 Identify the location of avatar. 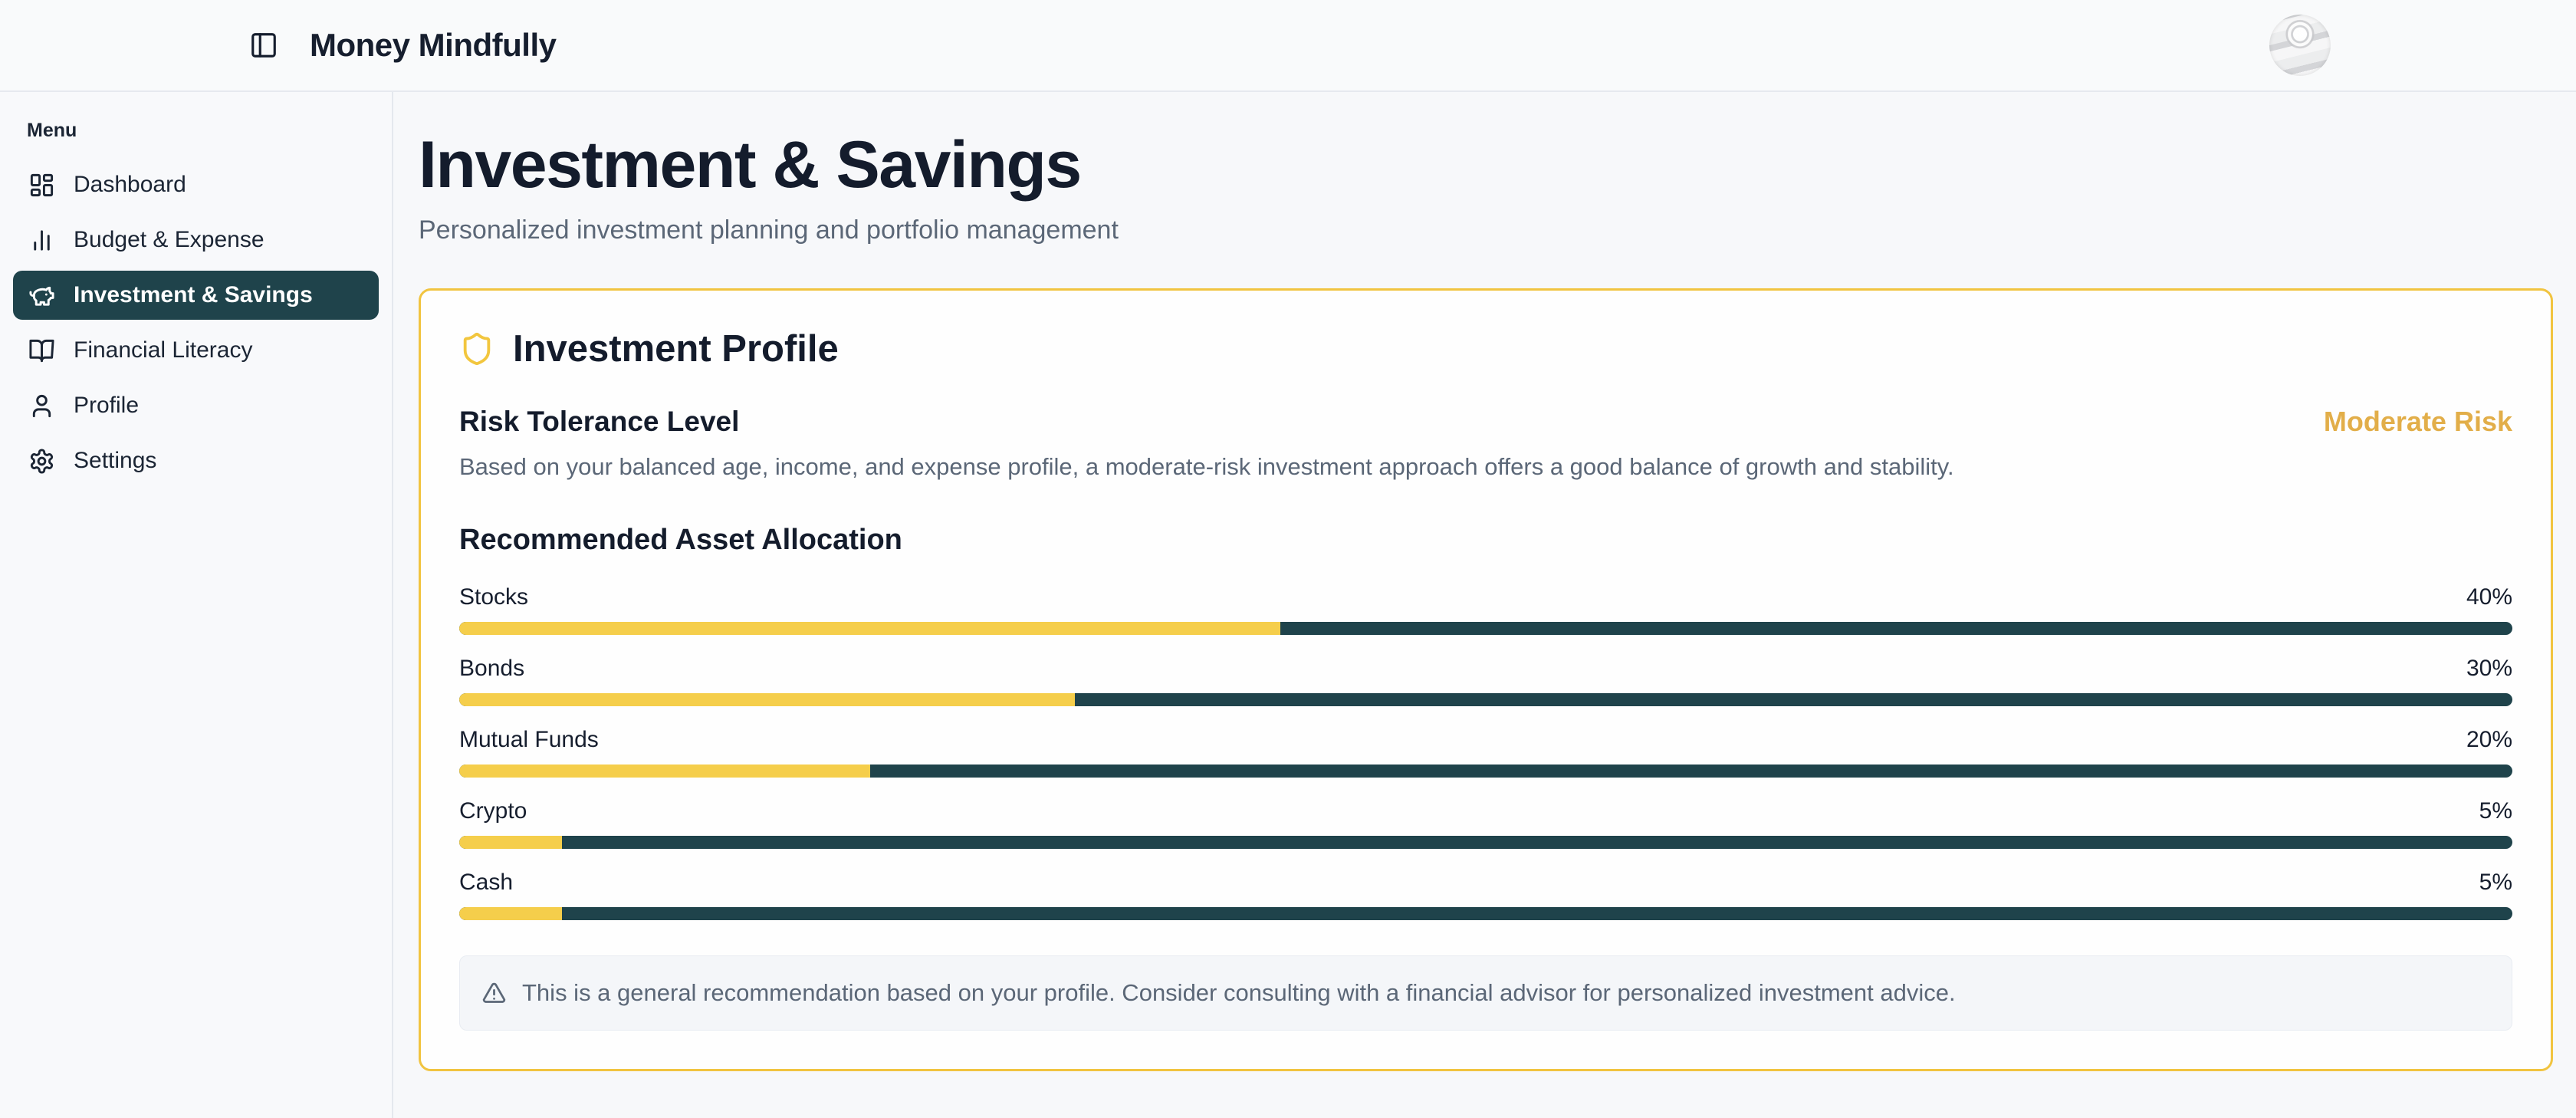
(2300, 45).